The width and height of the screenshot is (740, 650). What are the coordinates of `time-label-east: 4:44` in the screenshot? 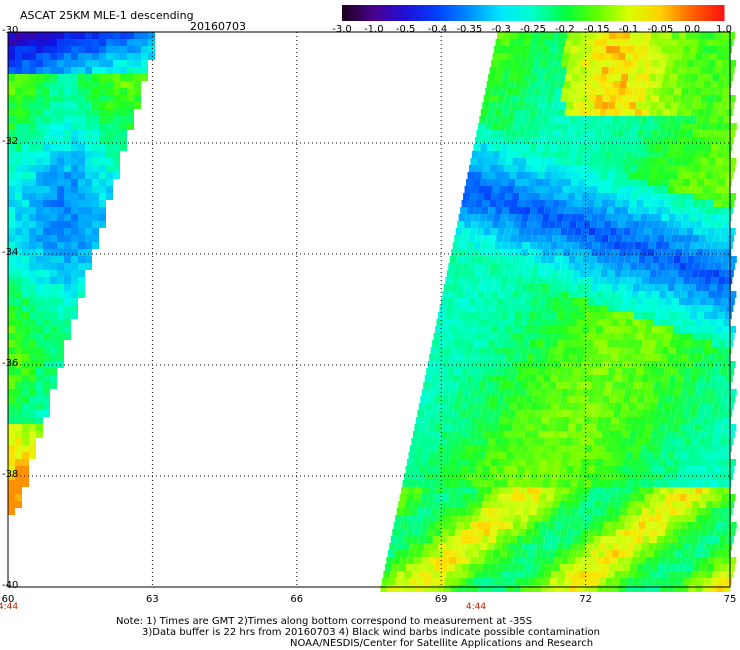 It's located at (476, 607).